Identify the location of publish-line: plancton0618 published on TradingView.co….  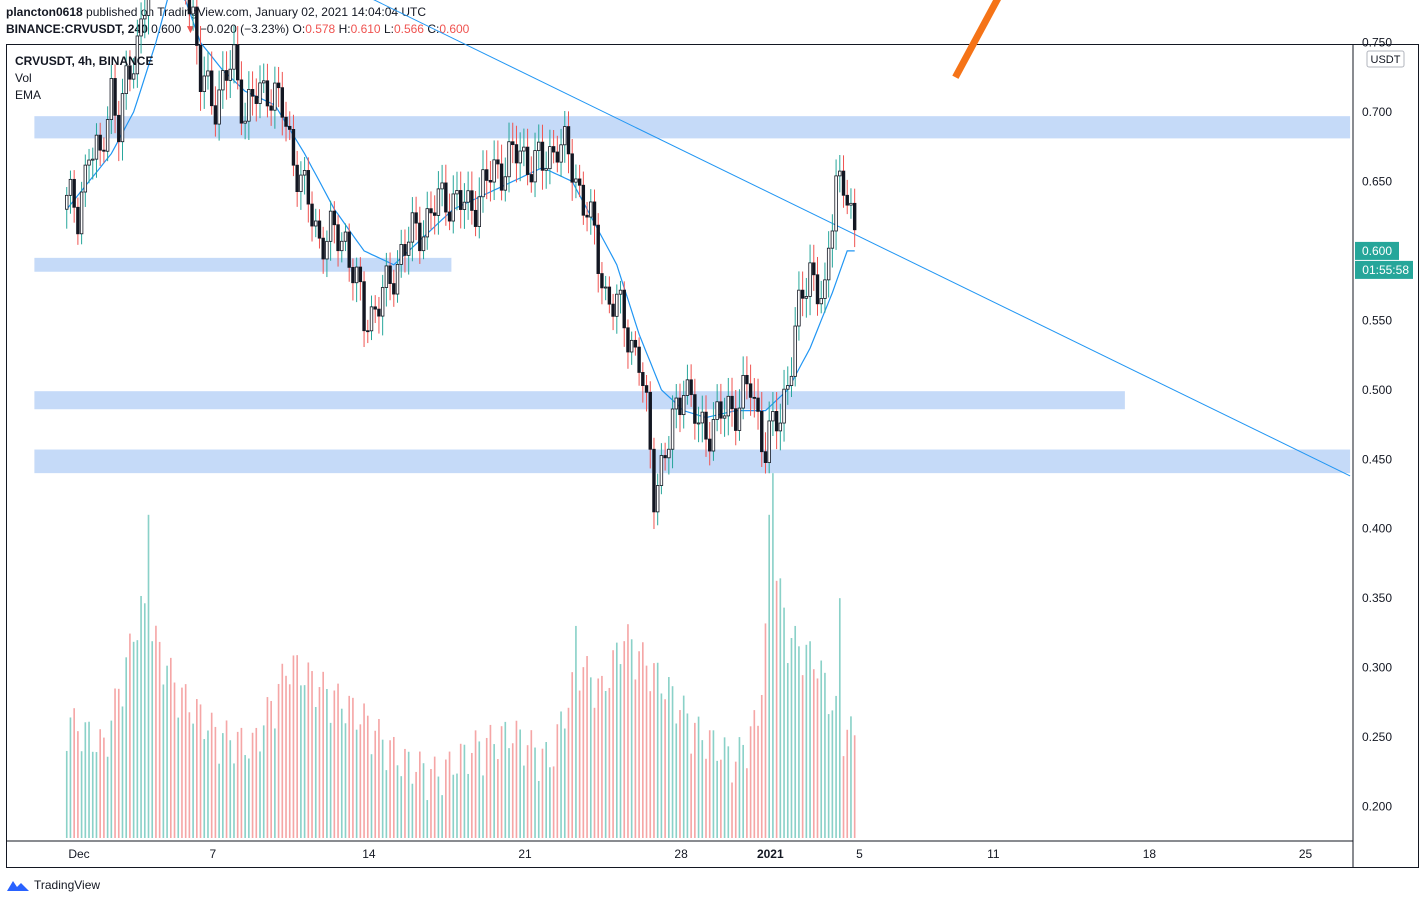
(216, 12).